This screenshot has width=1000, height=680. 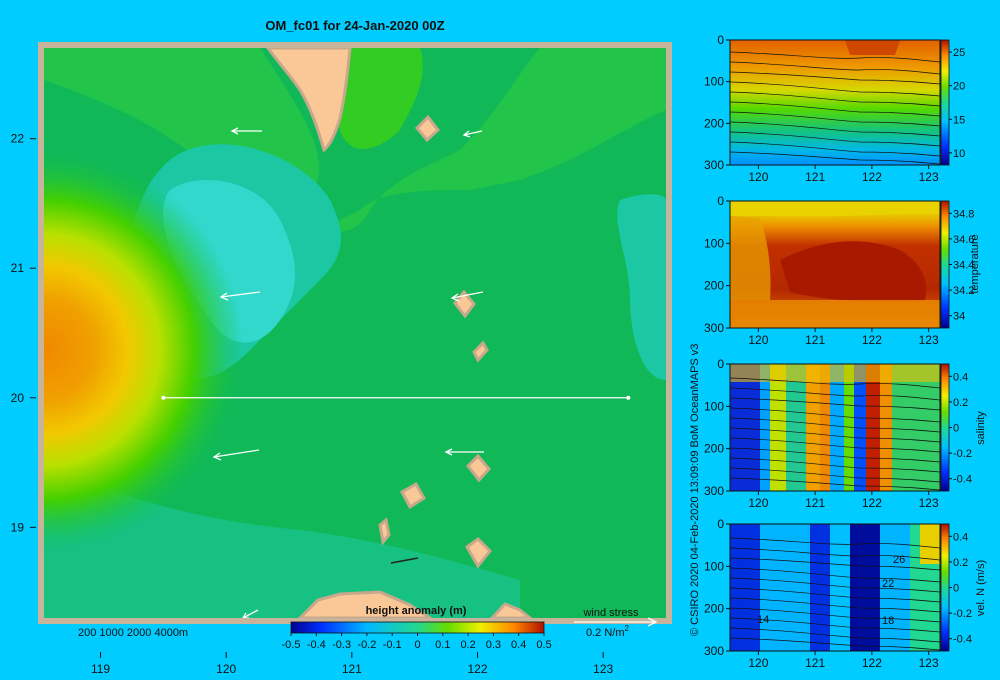 I want to click on colorbar-tick-label: 0.5, so click(x=543, y=645).